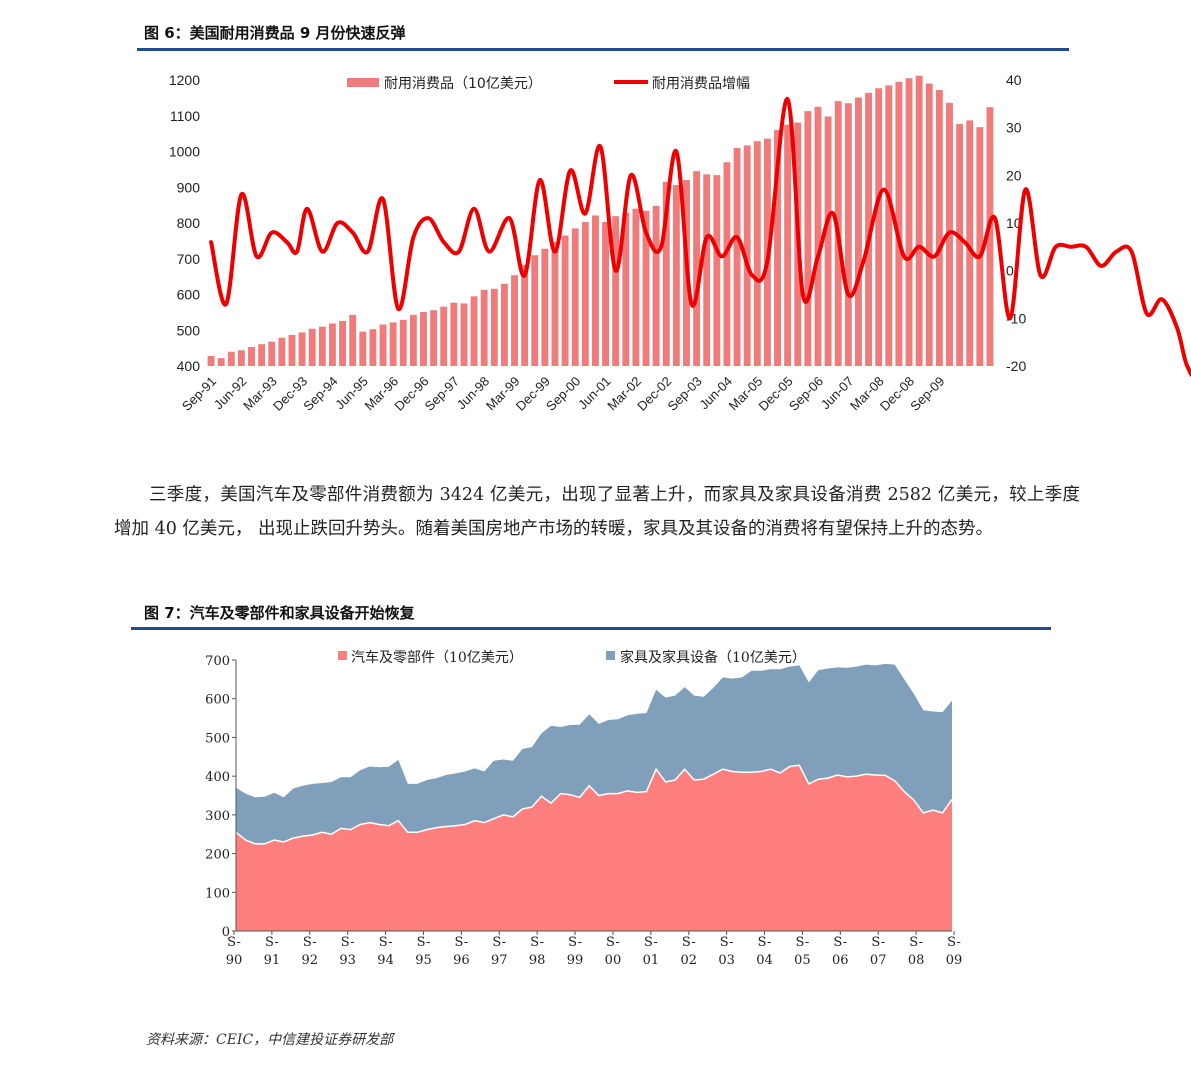 Image resolution: width=1191 pixels, height=1068 pixels. Describe the element at coordinates (688, 960) in the screenshot. I see `x-axis-tick-label: 02` at that location.